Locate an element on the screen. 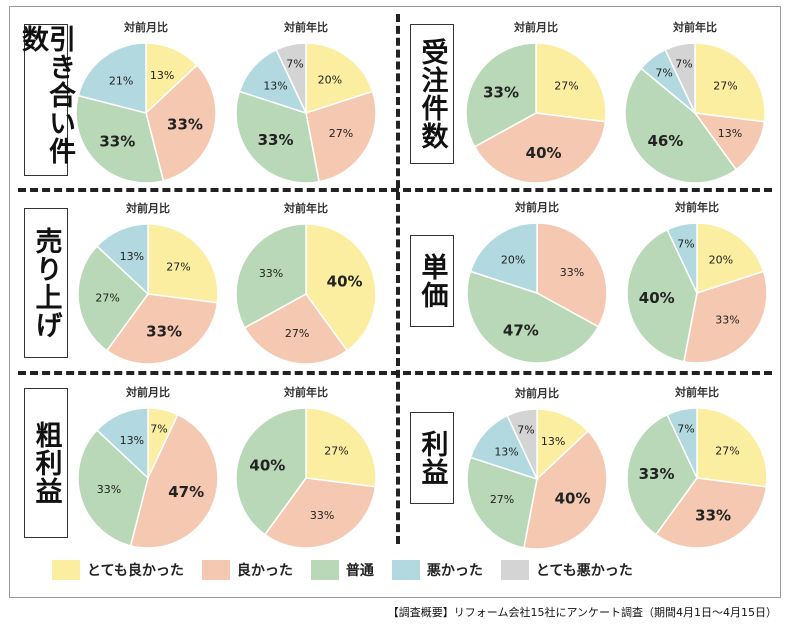 This screenshot has width=787, height=625. pie-chart: 40% 27% 33% is located at coordinates (306, 294).